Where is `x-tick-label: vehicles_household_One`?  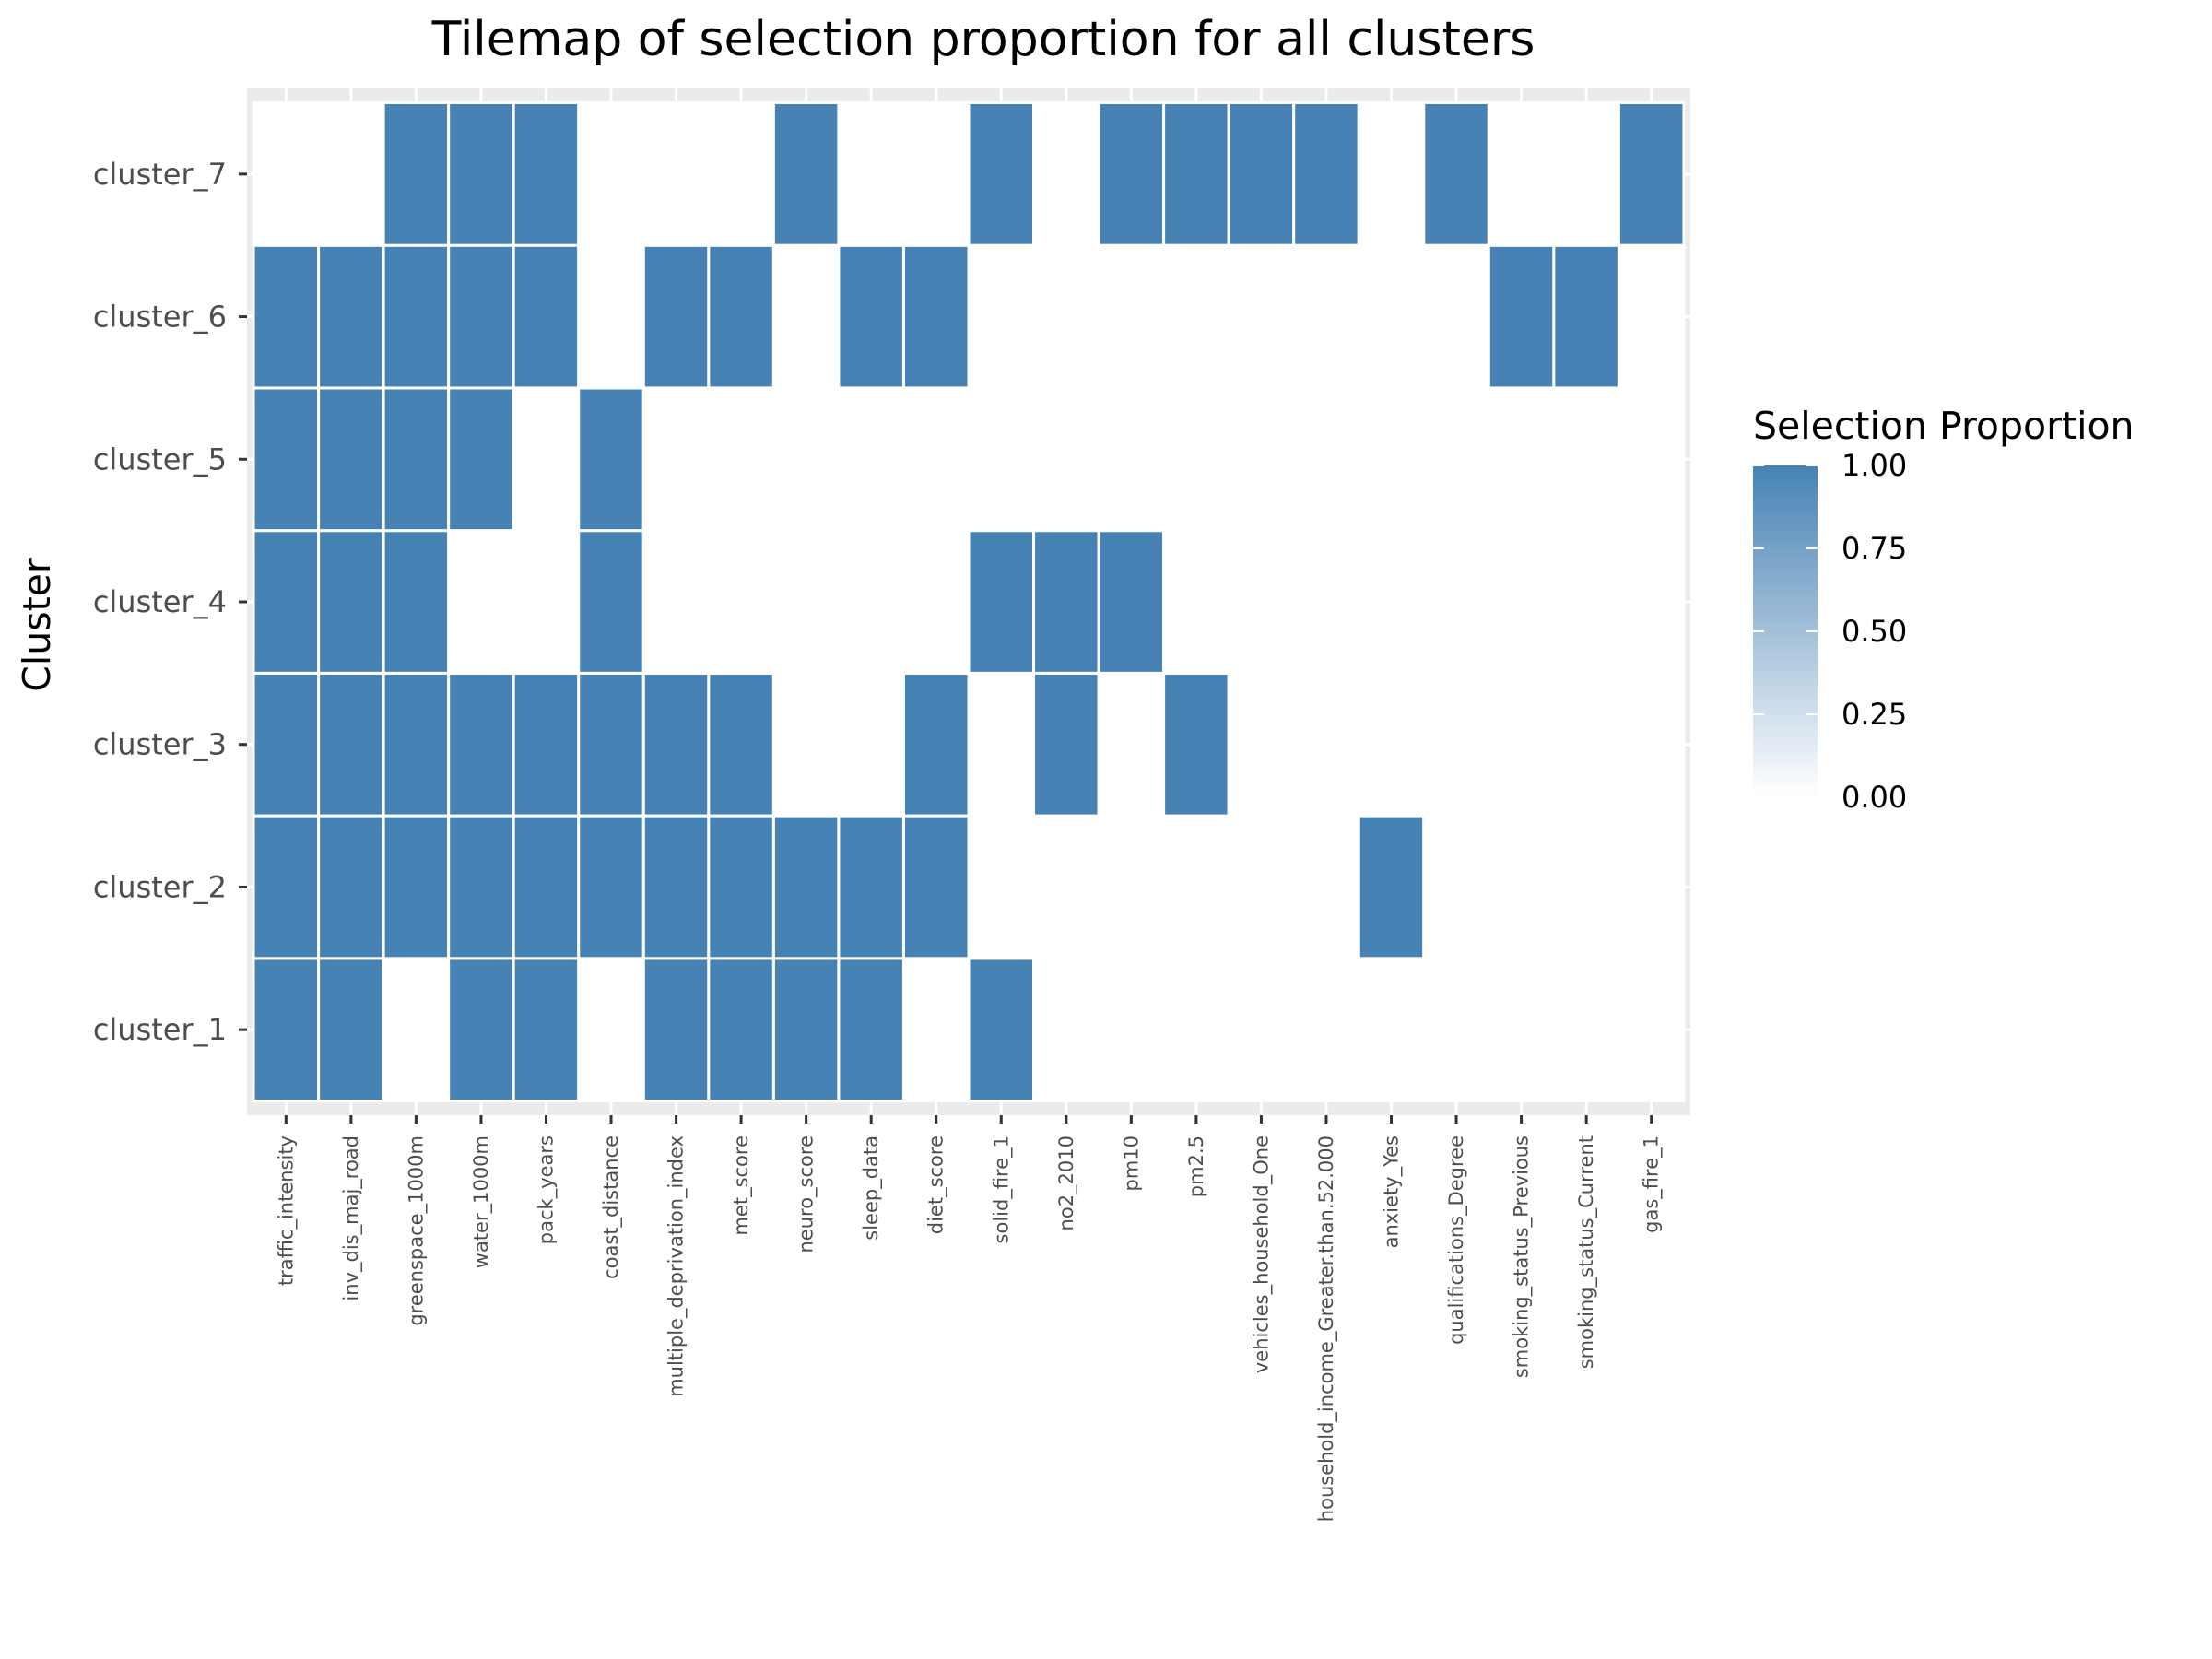 x-tick-label: vehicles_household_One is located at coordinates (1261, 1254).